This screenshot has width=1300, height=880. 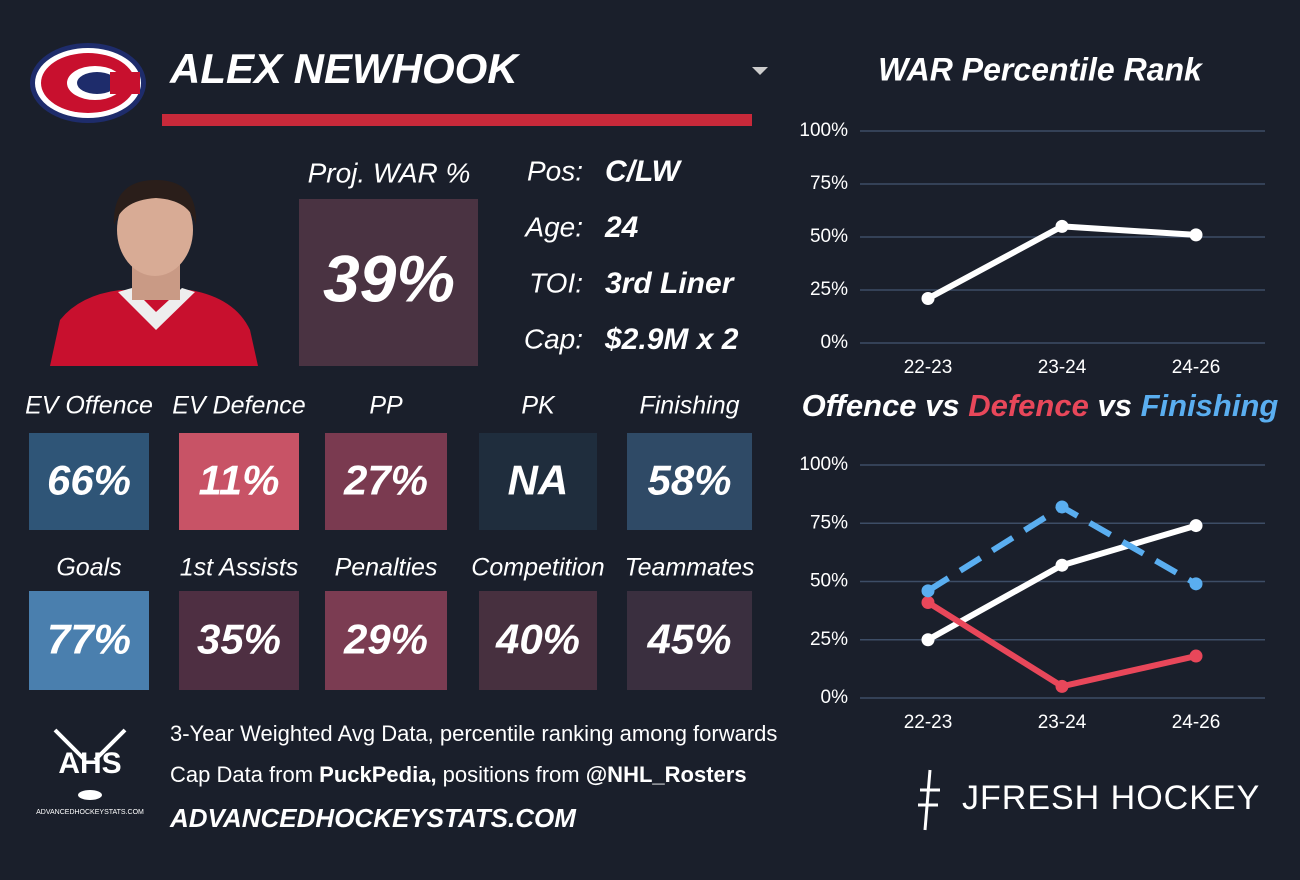 What do you see at coordinates (690, 568) in the screenshot?
I see `tile-label: Teammates` at bounding box center [690, 568].